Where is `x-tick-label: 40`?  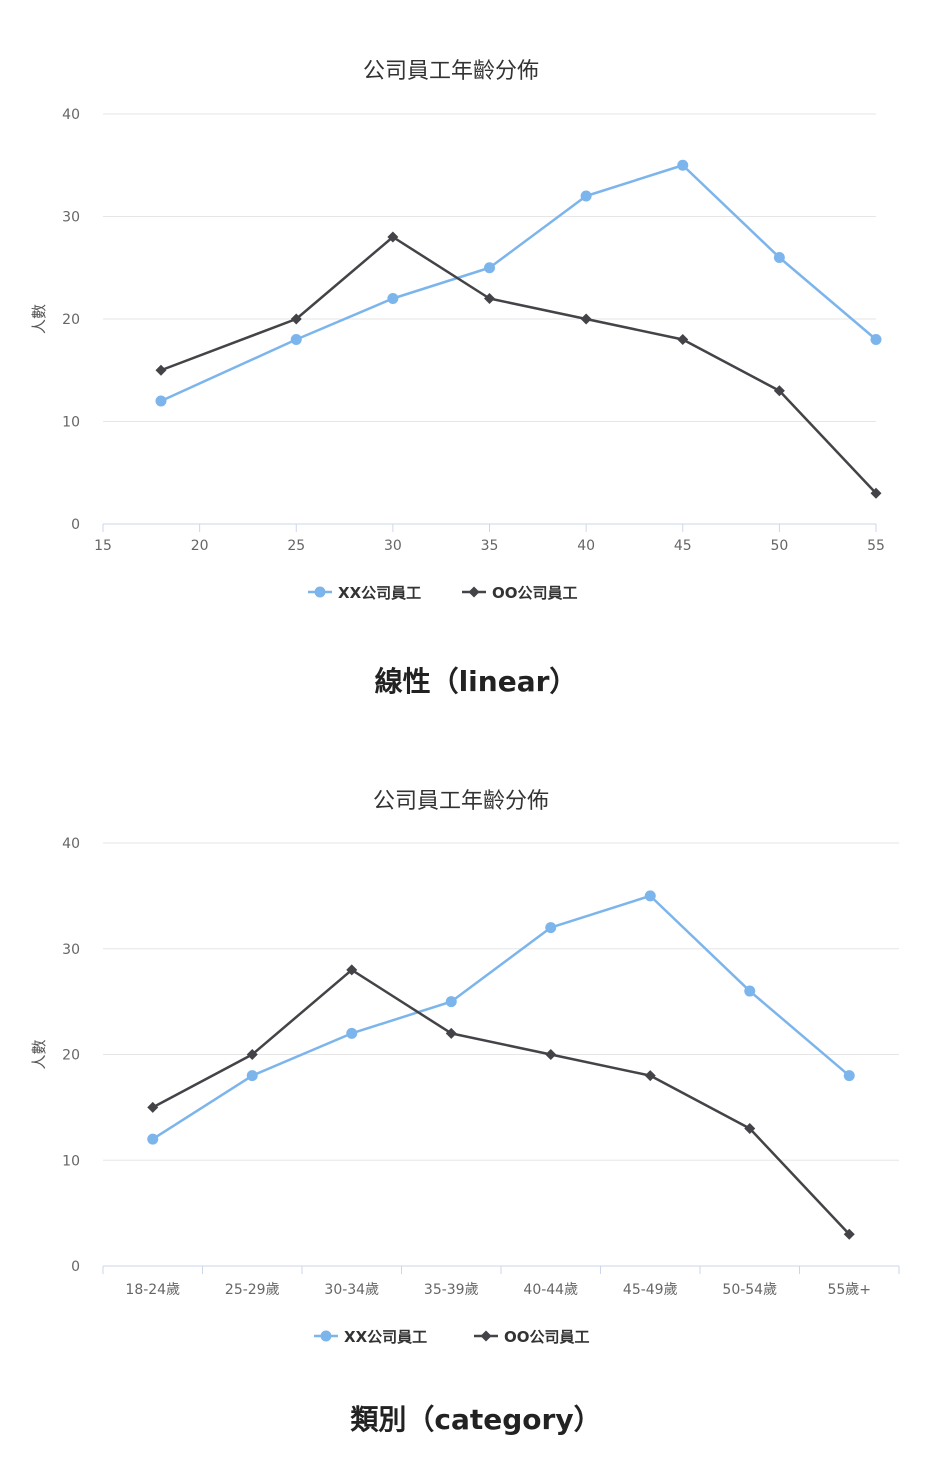
x-tick-label: 40 is located at coordinates (586, 546).